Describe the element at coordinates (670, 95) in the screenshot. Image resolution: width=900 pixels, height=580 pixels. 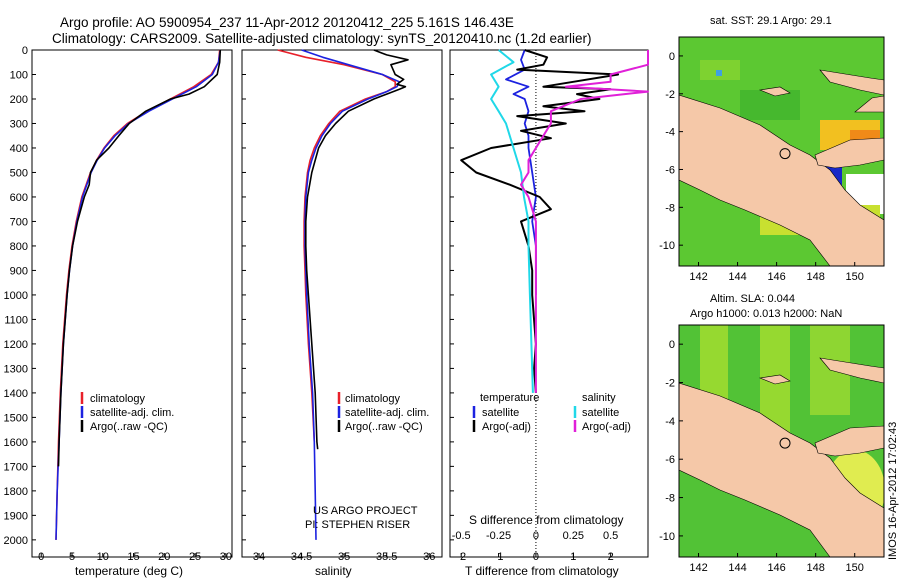
I see `lat-tick-label: -2` at that location.